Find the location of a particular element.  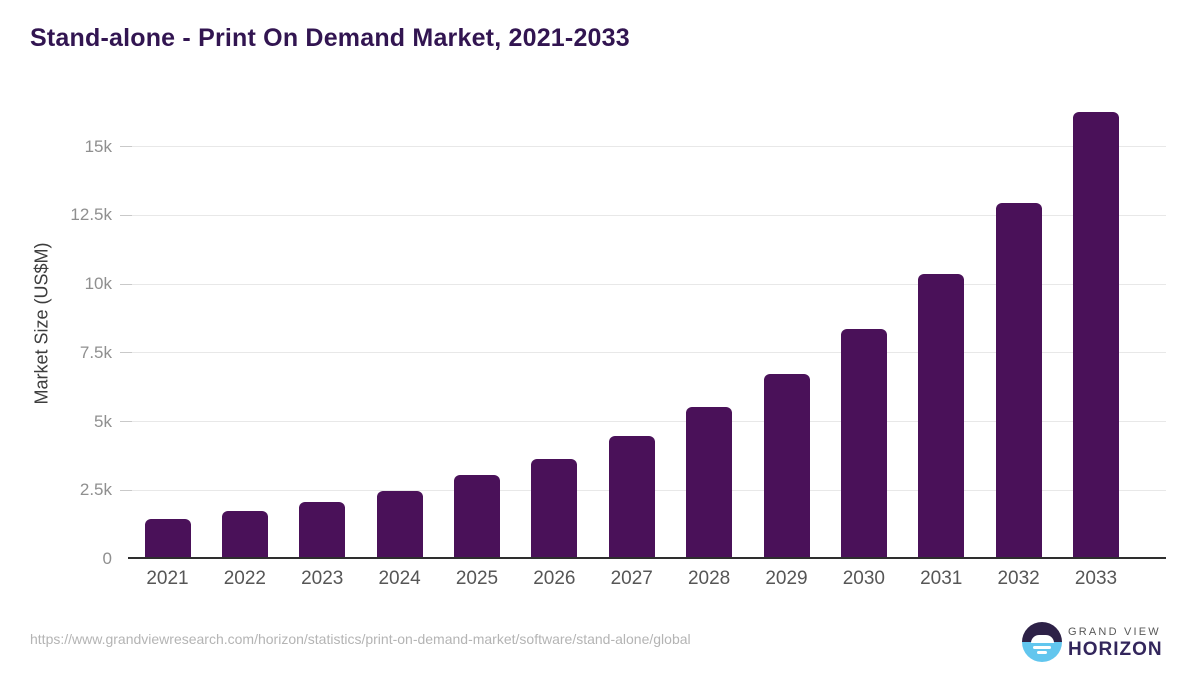

logo-product-name: HORIZON is located at coordinates (1115, 649).